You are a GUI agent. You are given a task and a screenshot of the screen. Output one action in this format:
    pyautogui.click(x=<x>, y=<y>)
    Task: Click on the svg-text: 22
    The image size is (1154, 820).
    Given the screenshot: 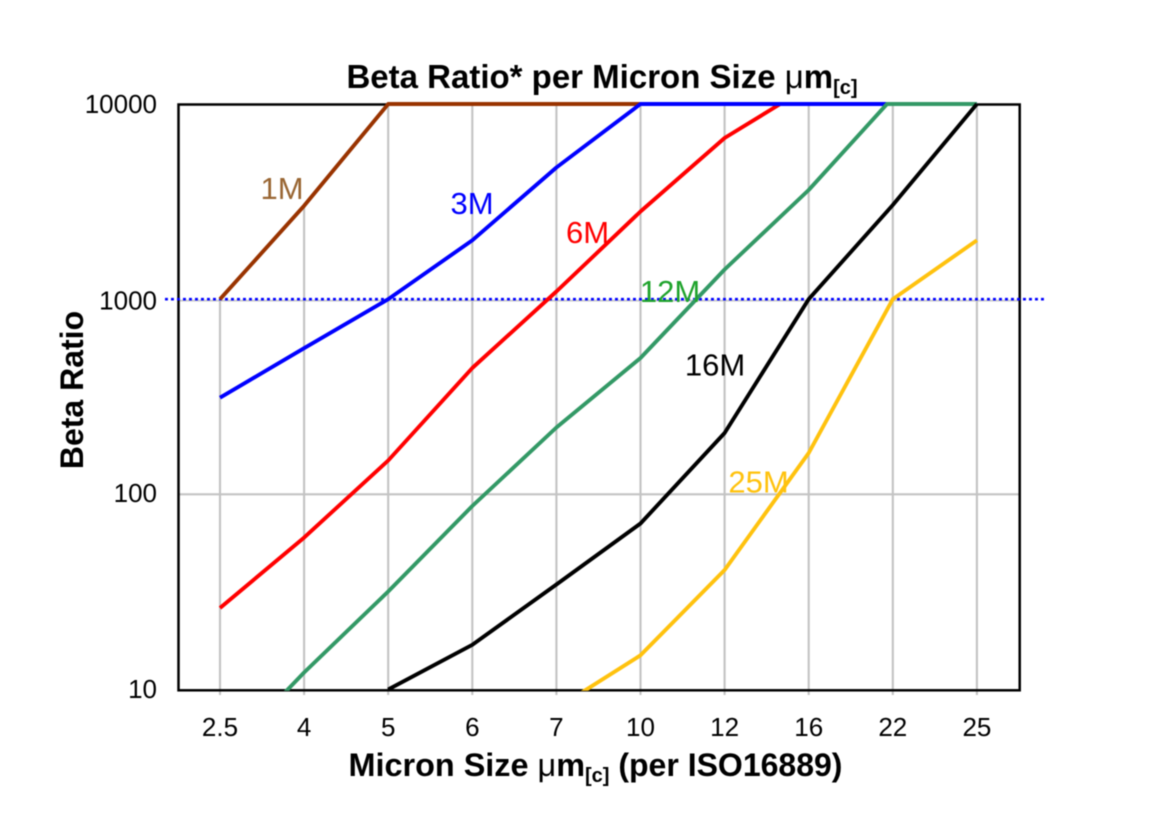 What is the action you would take?
    pyautogui.click(x=892, y=727)
    